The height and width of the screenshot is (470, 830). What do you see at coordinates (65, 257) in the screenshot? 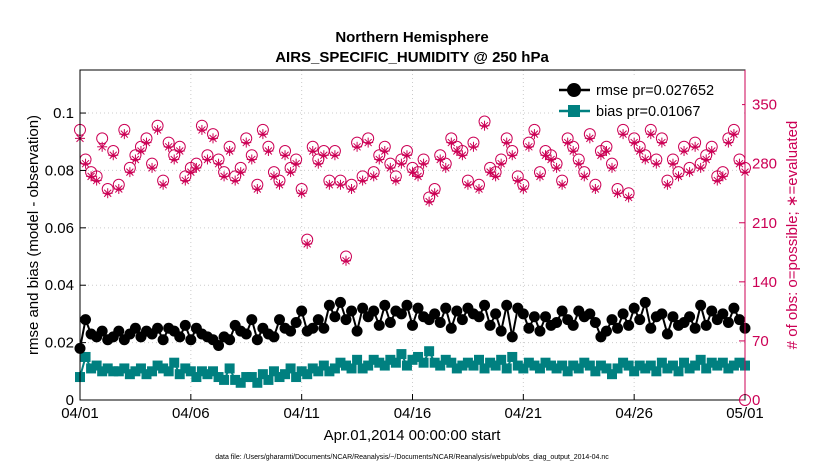
I see `y-axis-left: 0 0.02 0.04 0.06 0.08 0.1` at bounding box center [65, 257].